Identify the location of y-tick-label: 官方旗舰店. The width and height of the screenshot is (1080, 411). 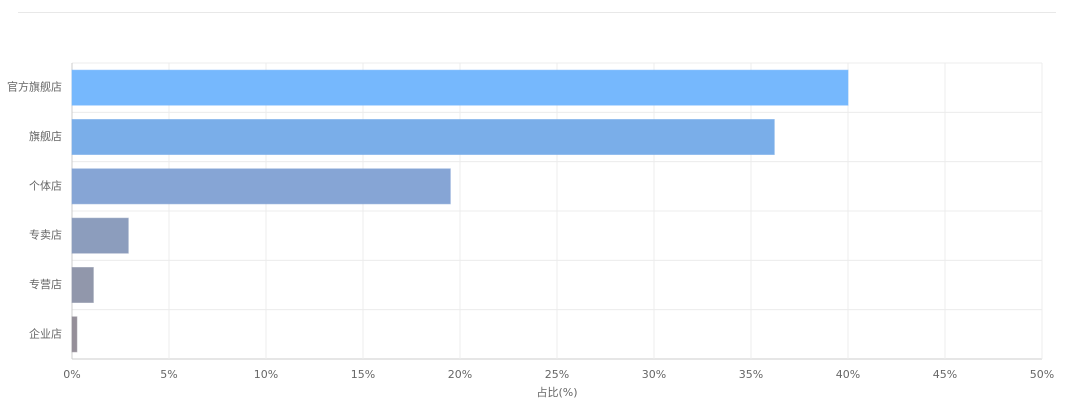
(34, 87).